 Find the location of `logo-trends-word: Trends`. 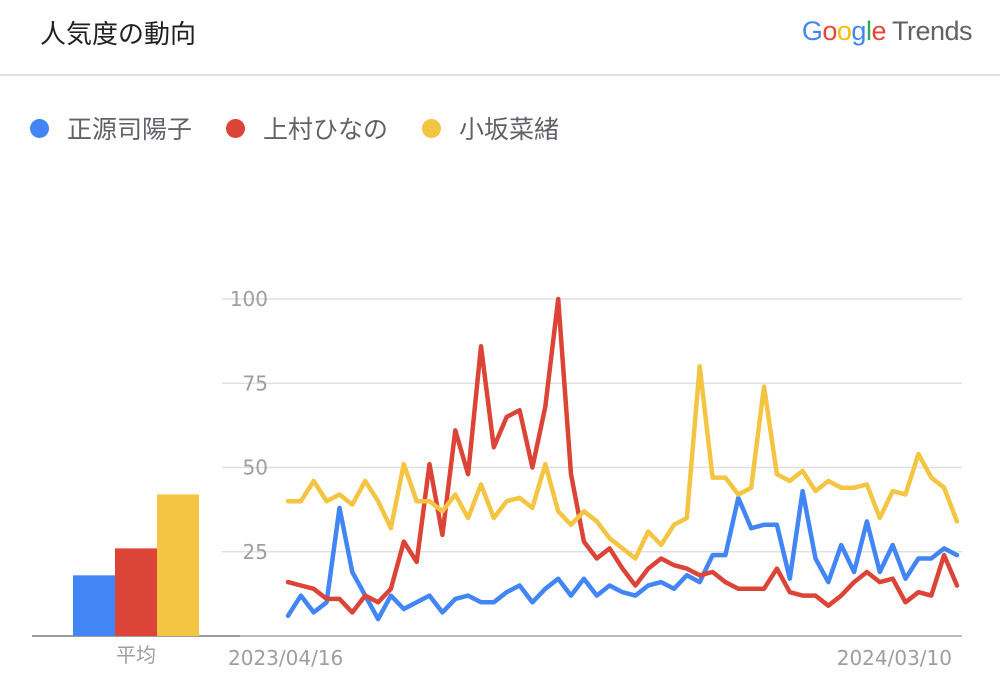

logo-trends-word: Trends is located at coordinates (932, 31).